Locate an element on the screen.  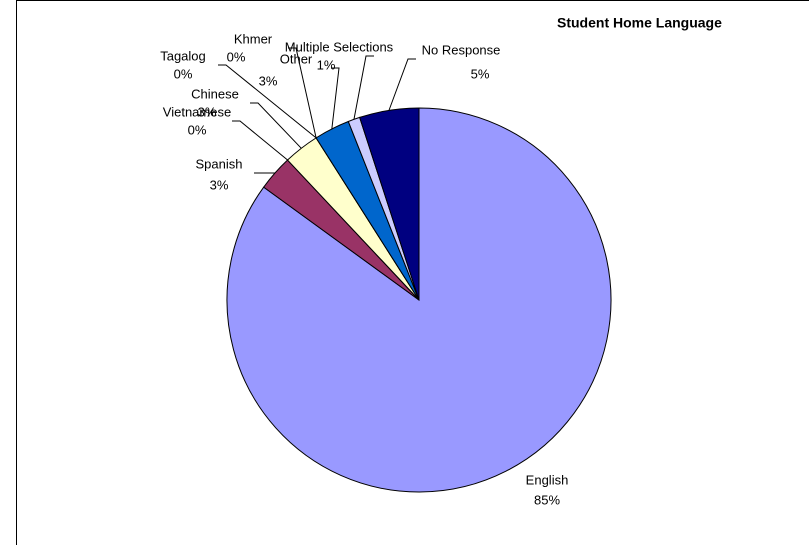
slice-label: No Response is located at coordinates (461, 49).